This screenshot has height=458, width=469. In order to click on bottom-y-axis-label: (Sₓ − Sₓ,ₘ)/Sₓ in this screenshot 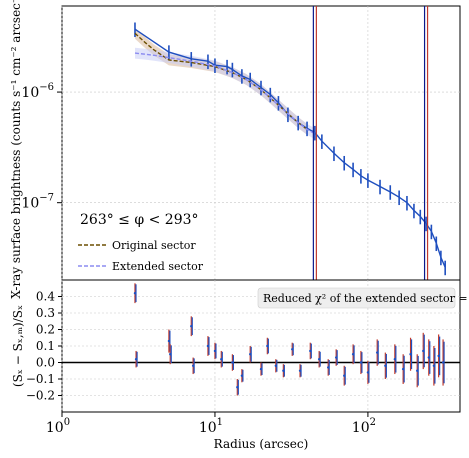, I will do `click(18, 346)`.